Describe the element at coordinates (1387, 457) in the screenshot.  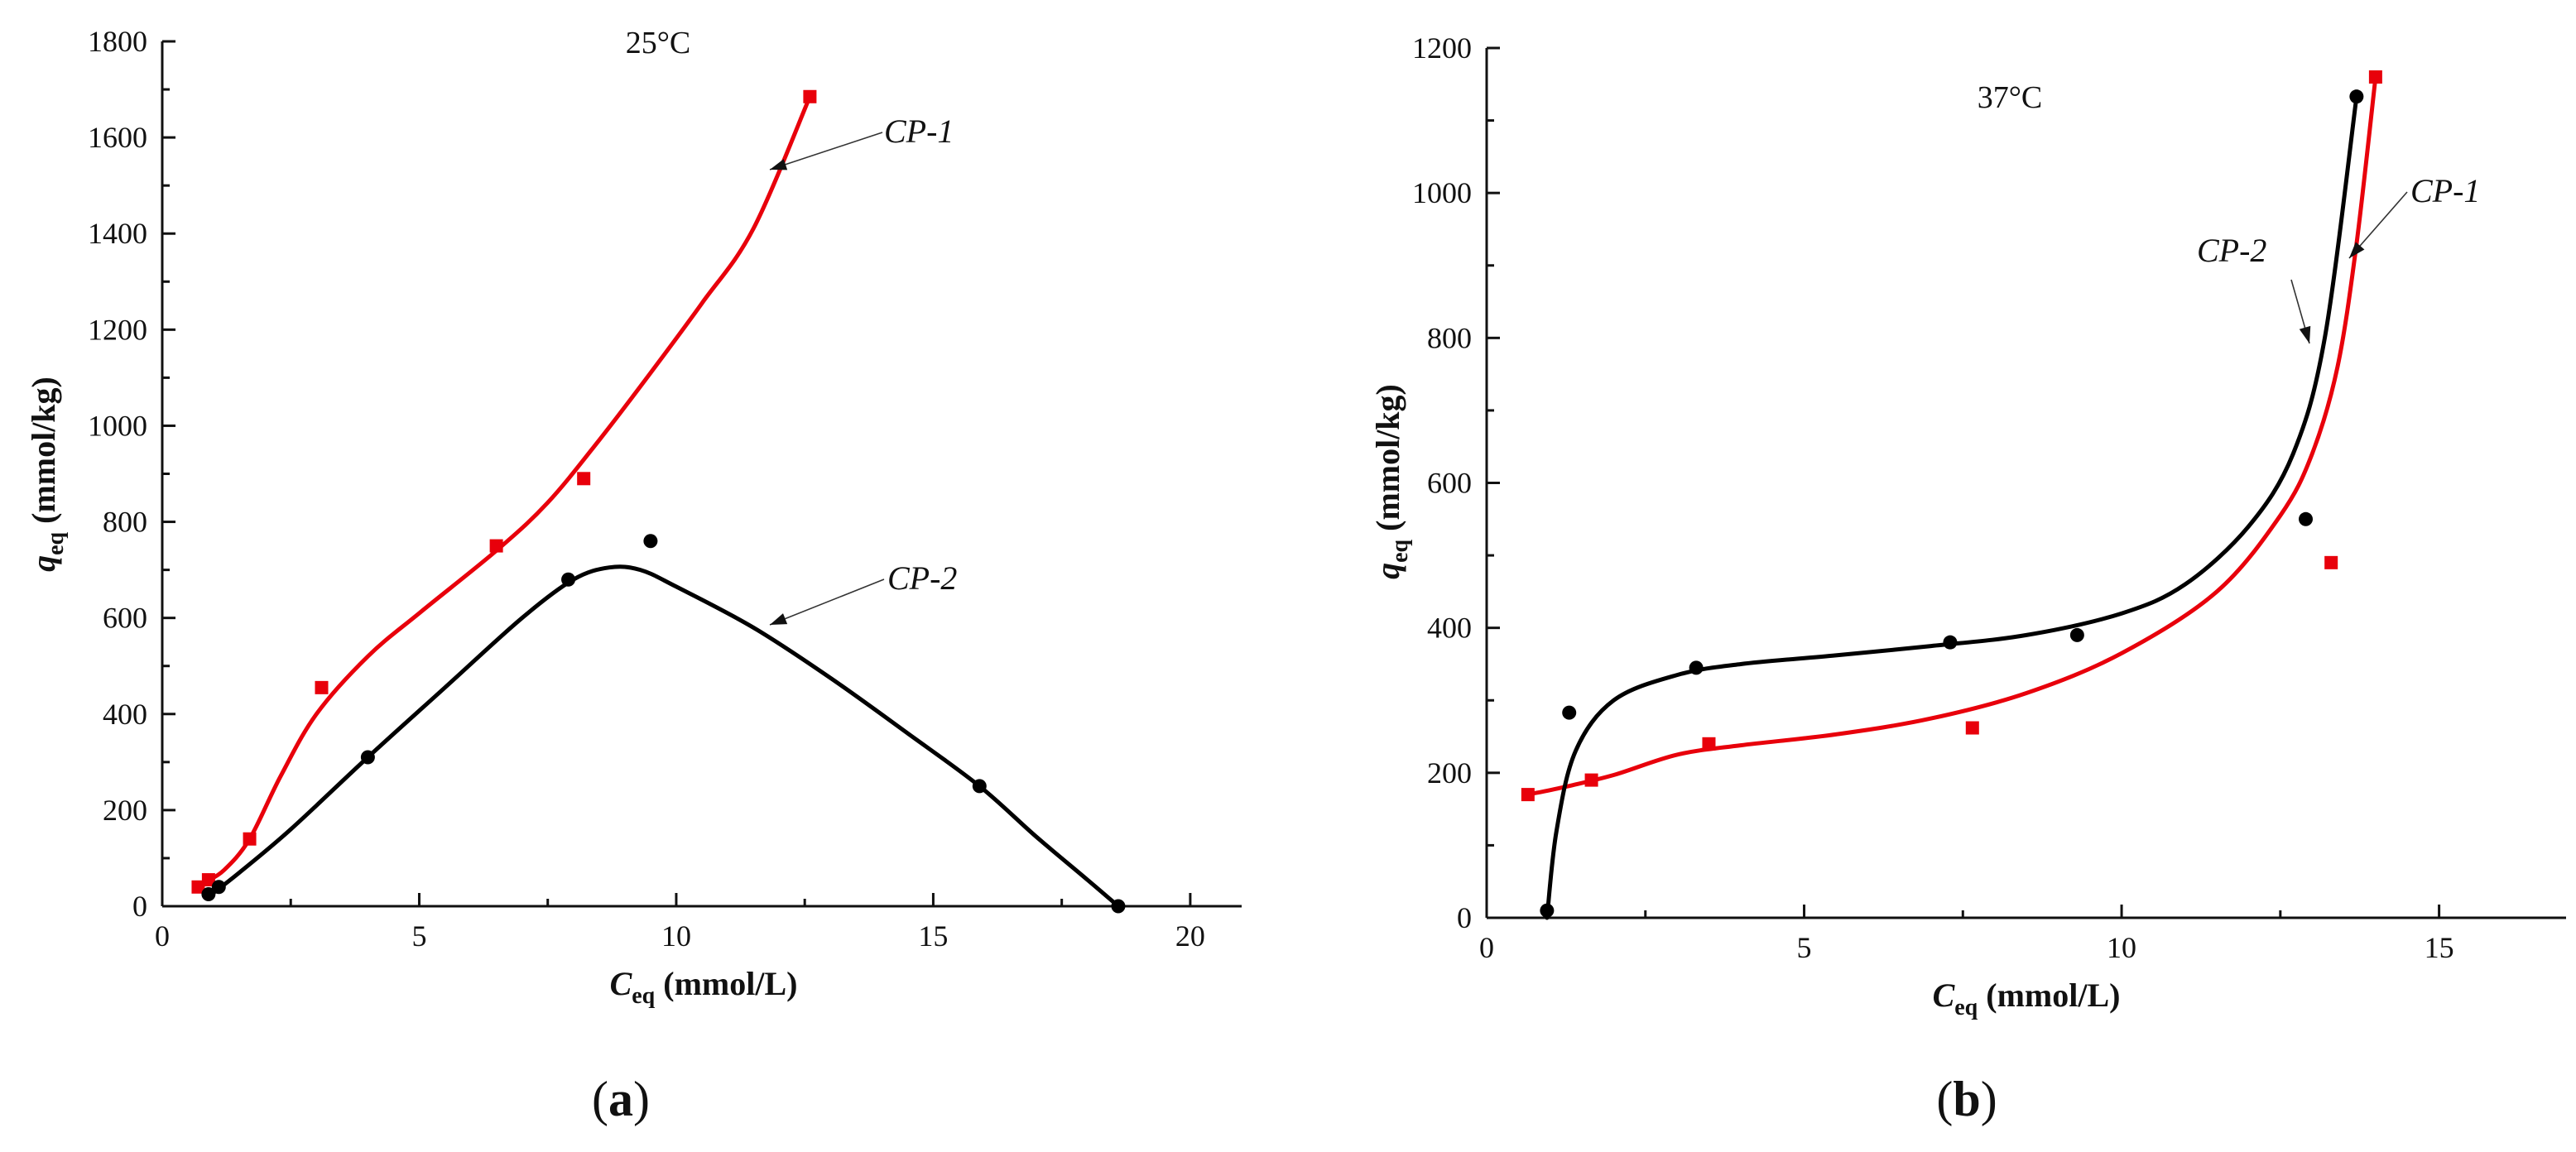
I see `panel-b-y-axis-unit: (mmol/kg)` at that location.